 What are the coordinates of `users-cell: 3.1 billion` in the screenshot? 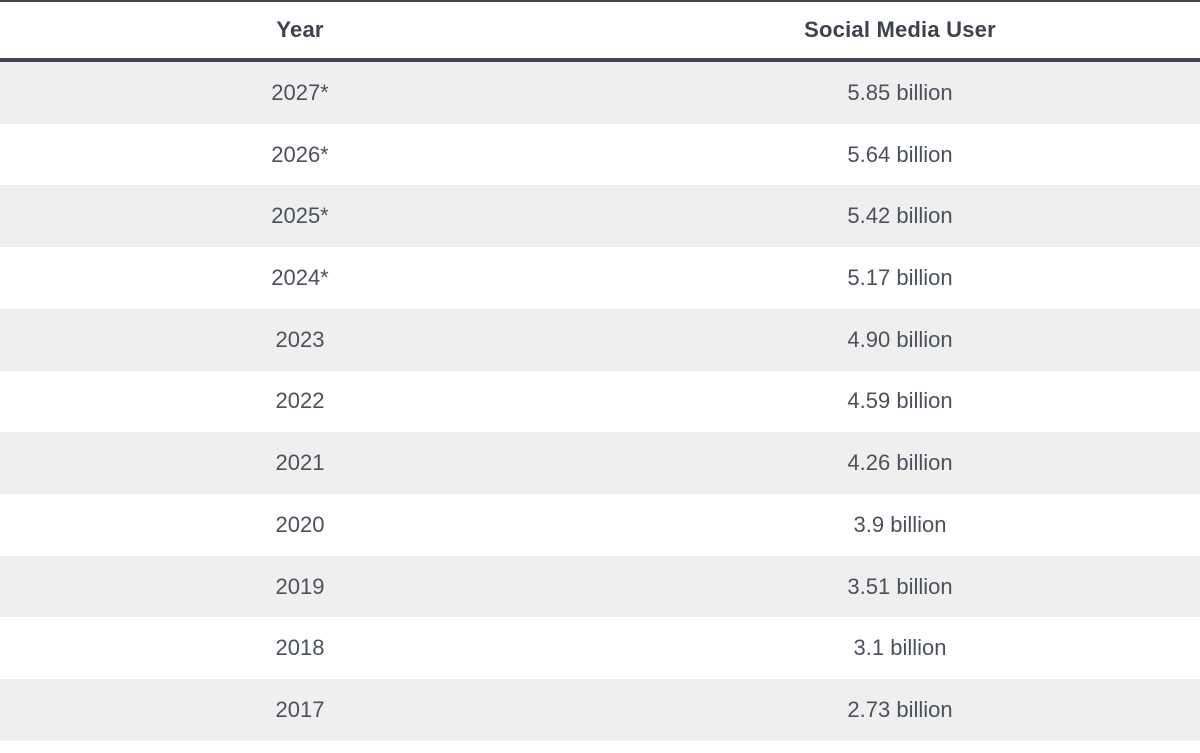 It's located at (900, 648).